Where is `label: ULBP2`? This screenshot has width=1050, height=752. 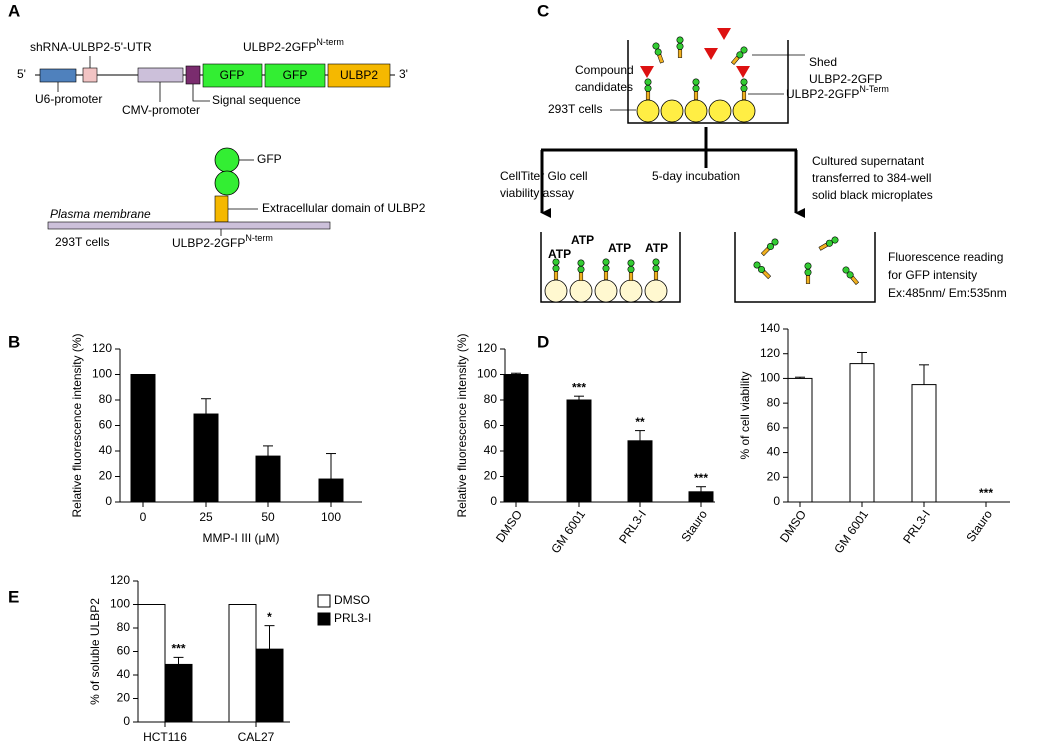 label: ULBP2 is located at coordinates (359, 75).